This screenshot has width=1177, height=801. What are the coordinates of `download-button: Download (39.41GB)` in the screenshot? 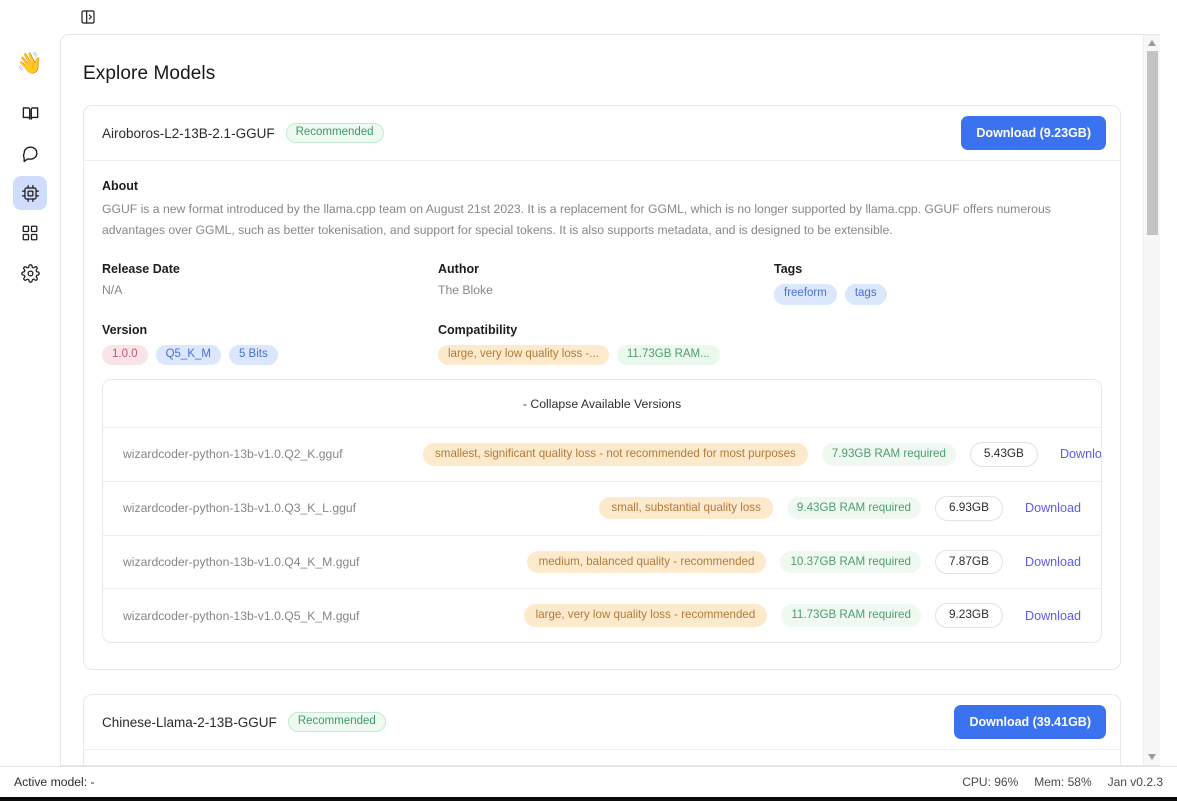 It's located at (1030, 722).